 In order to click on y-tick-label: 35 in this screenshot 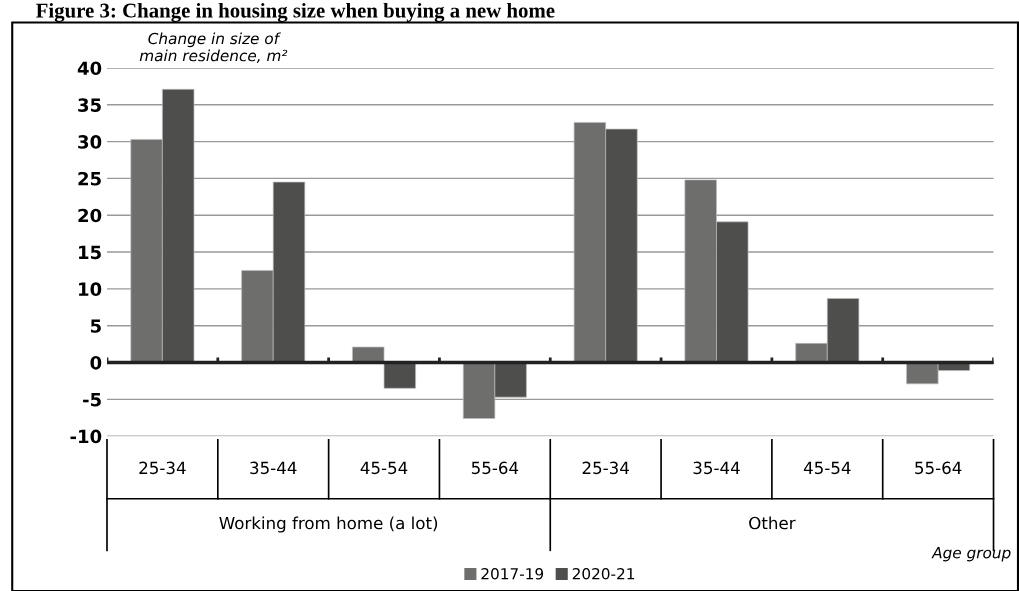, I will do `click(89, 105)`.